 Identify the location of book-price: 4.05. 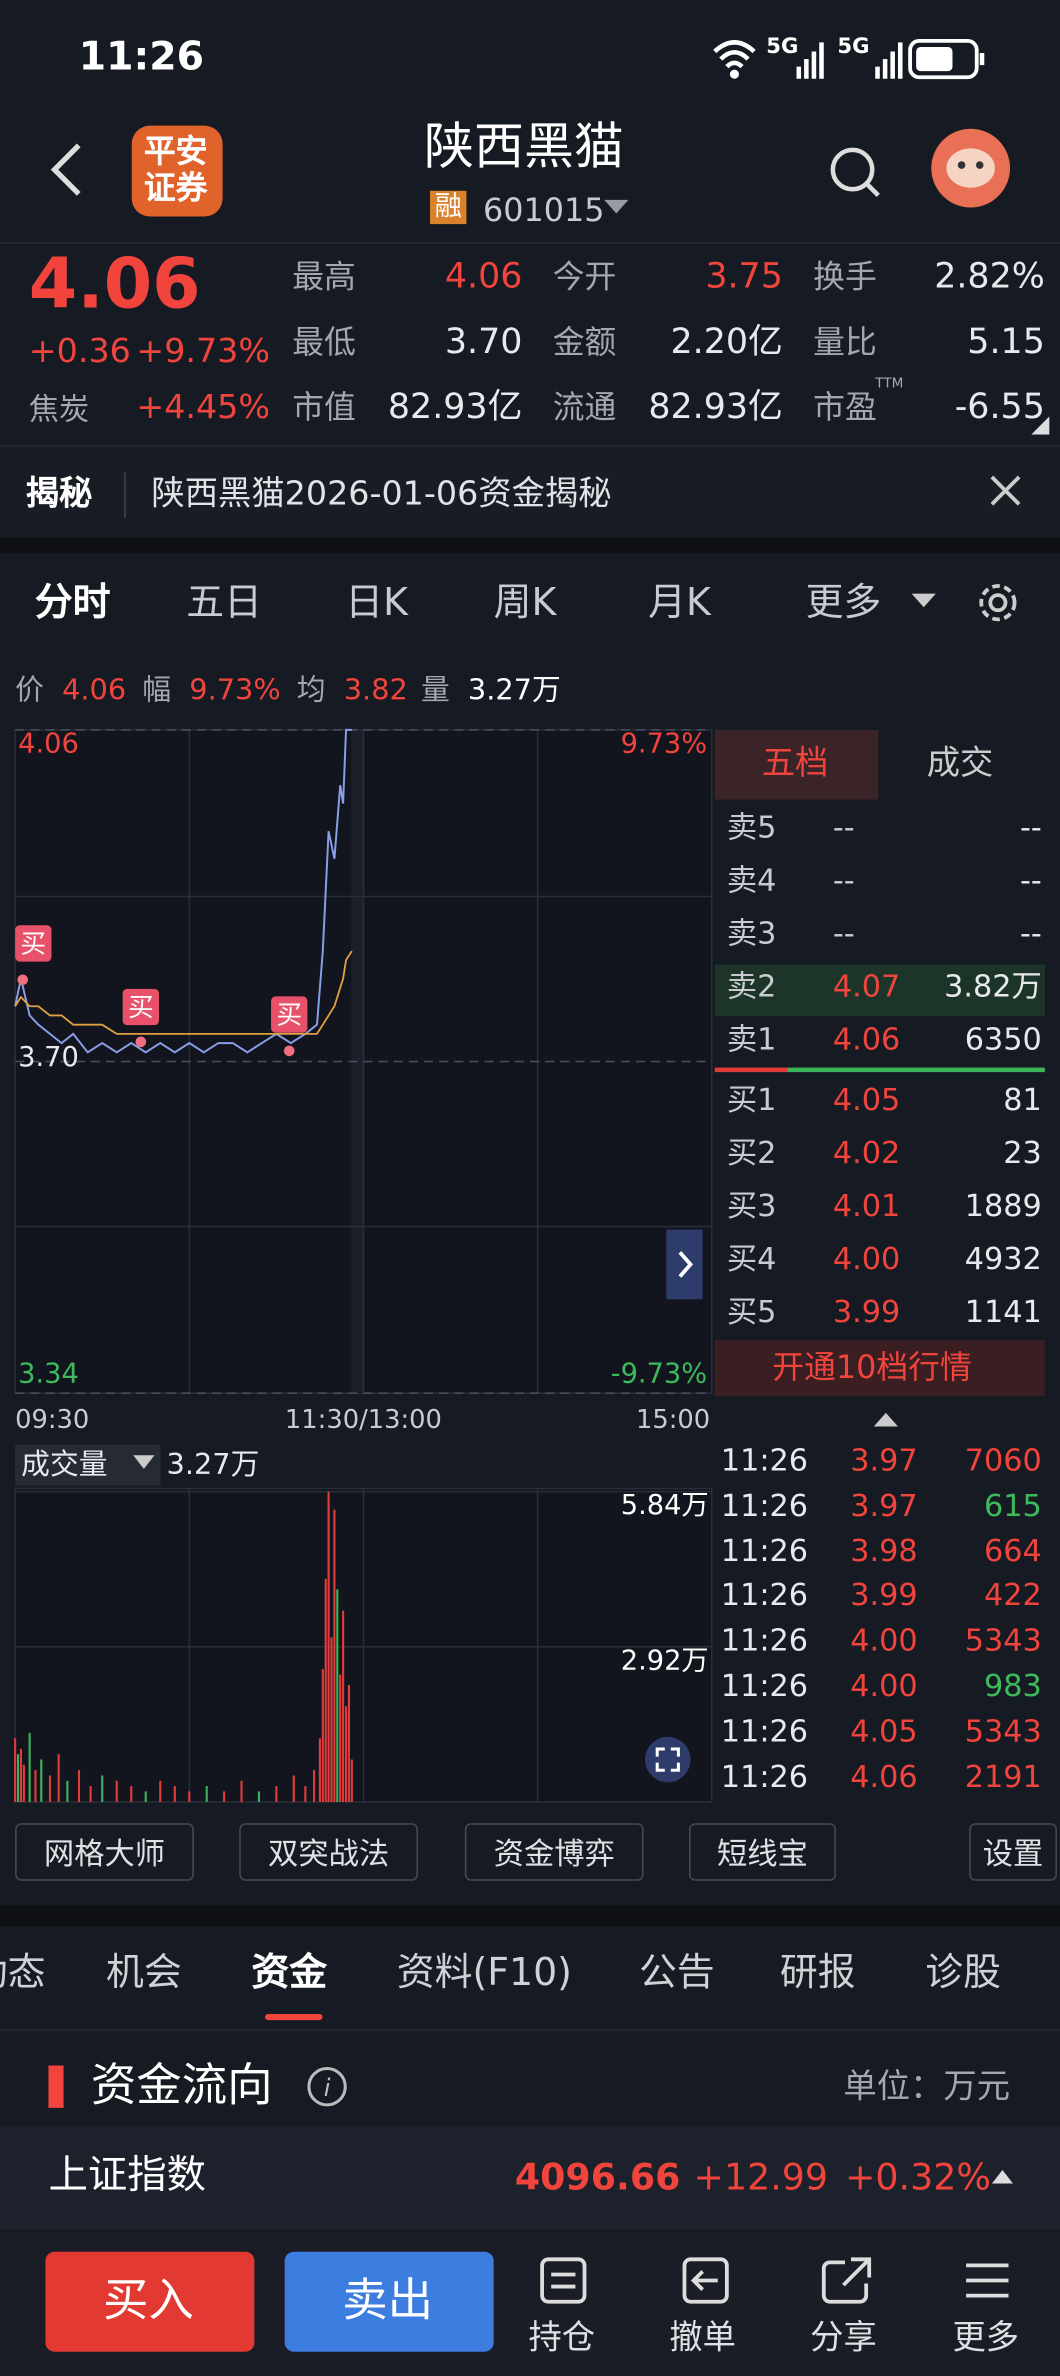
(866, 1099).